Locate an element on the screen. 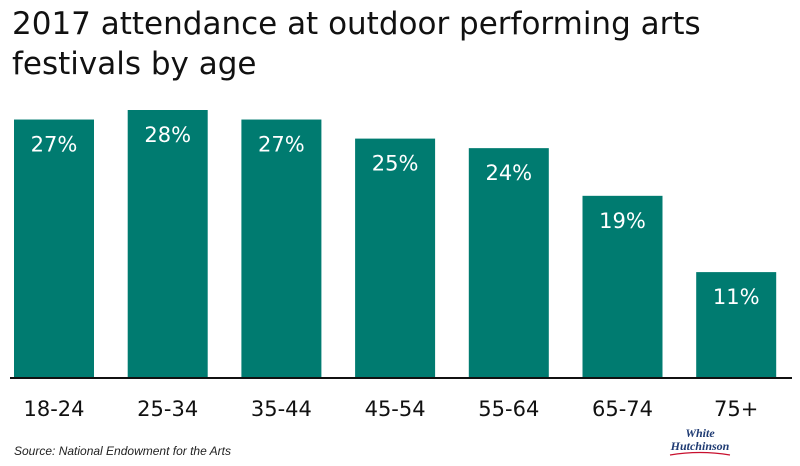 This screenshot has height=466, width=800. data-label-55-64: 24% is located at coordinates (508, 173).